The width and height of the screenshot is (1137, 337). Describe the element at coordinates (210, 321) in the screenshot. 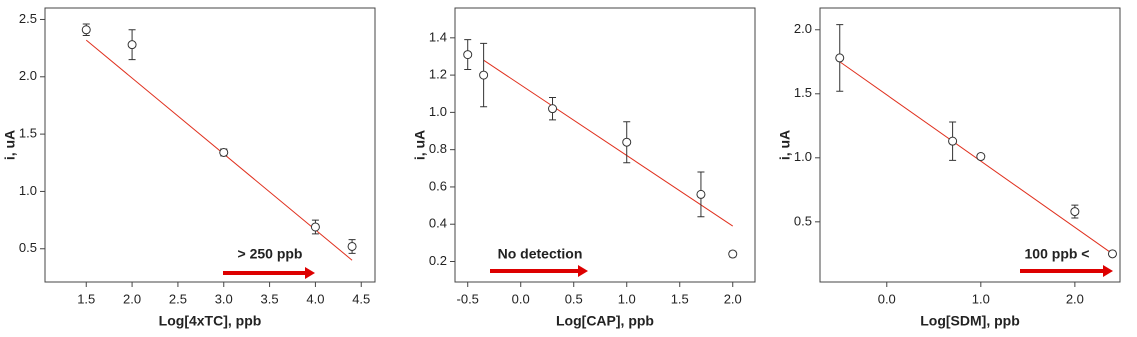

I see `x-axis-label: Log[4xTC], ppb` at that location.